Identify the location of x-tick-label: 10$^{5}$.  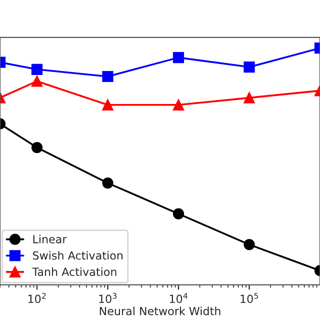
(249, 298).